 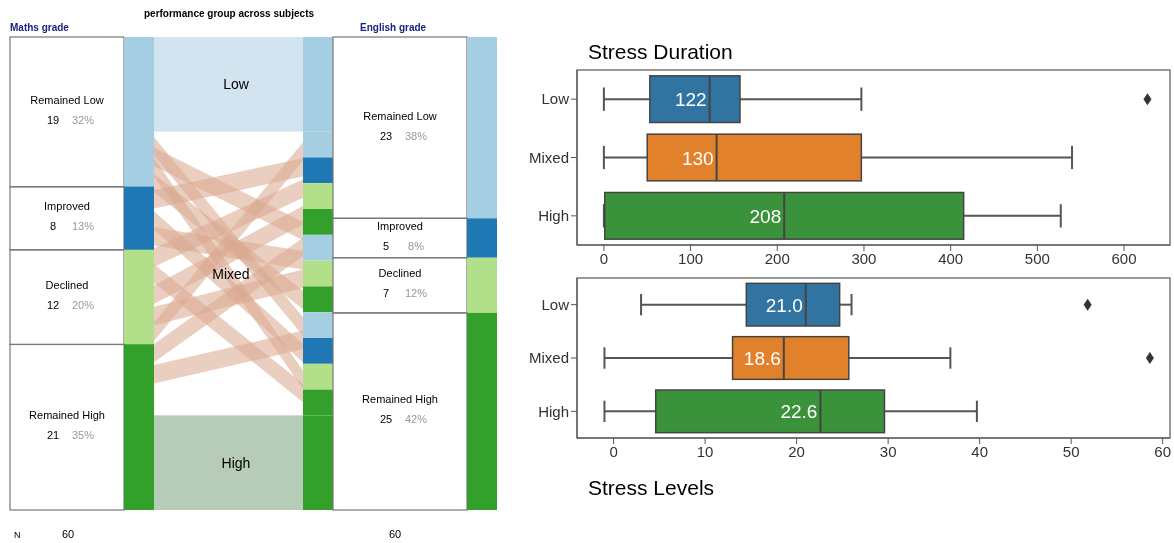 I want to click on text: performance group across subjects, so click(x=229, y=13).